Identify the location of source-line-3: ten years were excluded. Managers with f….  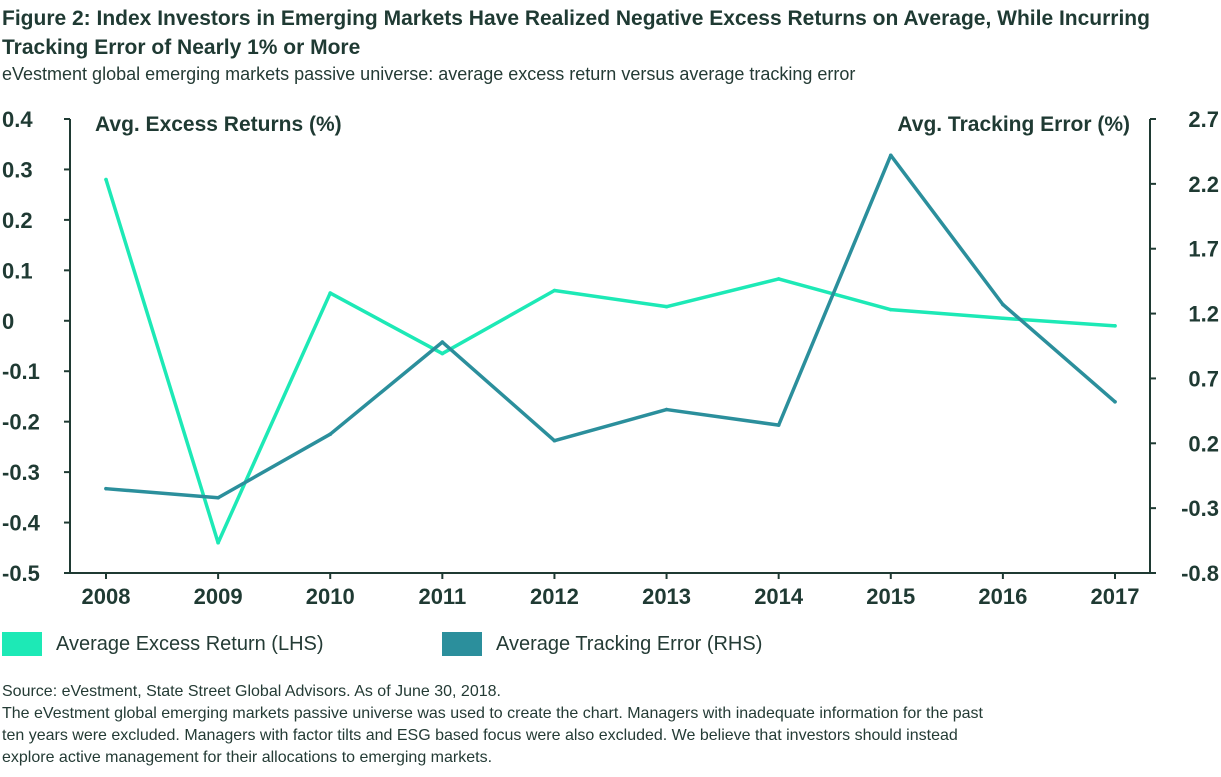
(480, 735).